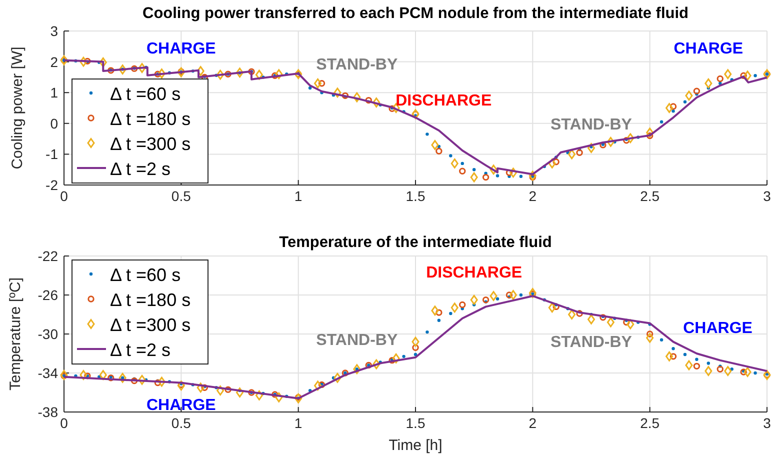 The height and width of the screenshot is (470, 772). Describe the element at coordinates (54, 62) in the screenshot. I see `y-tick-label: 2` at that location.